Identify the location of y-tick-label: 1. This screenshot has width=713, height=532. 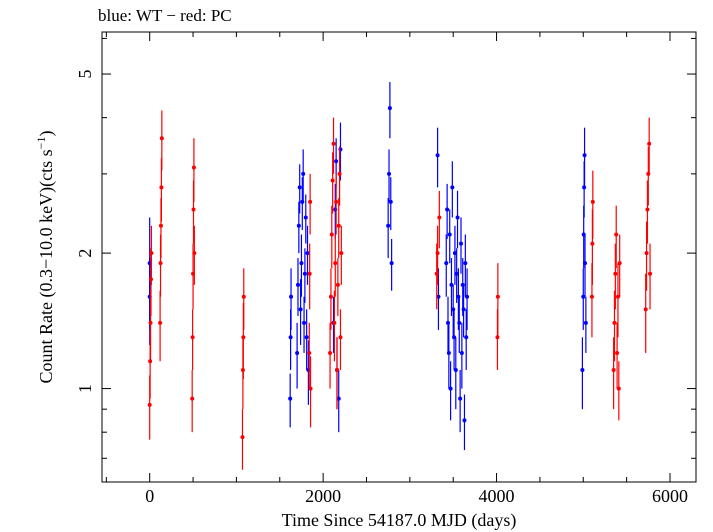
(85, 388).